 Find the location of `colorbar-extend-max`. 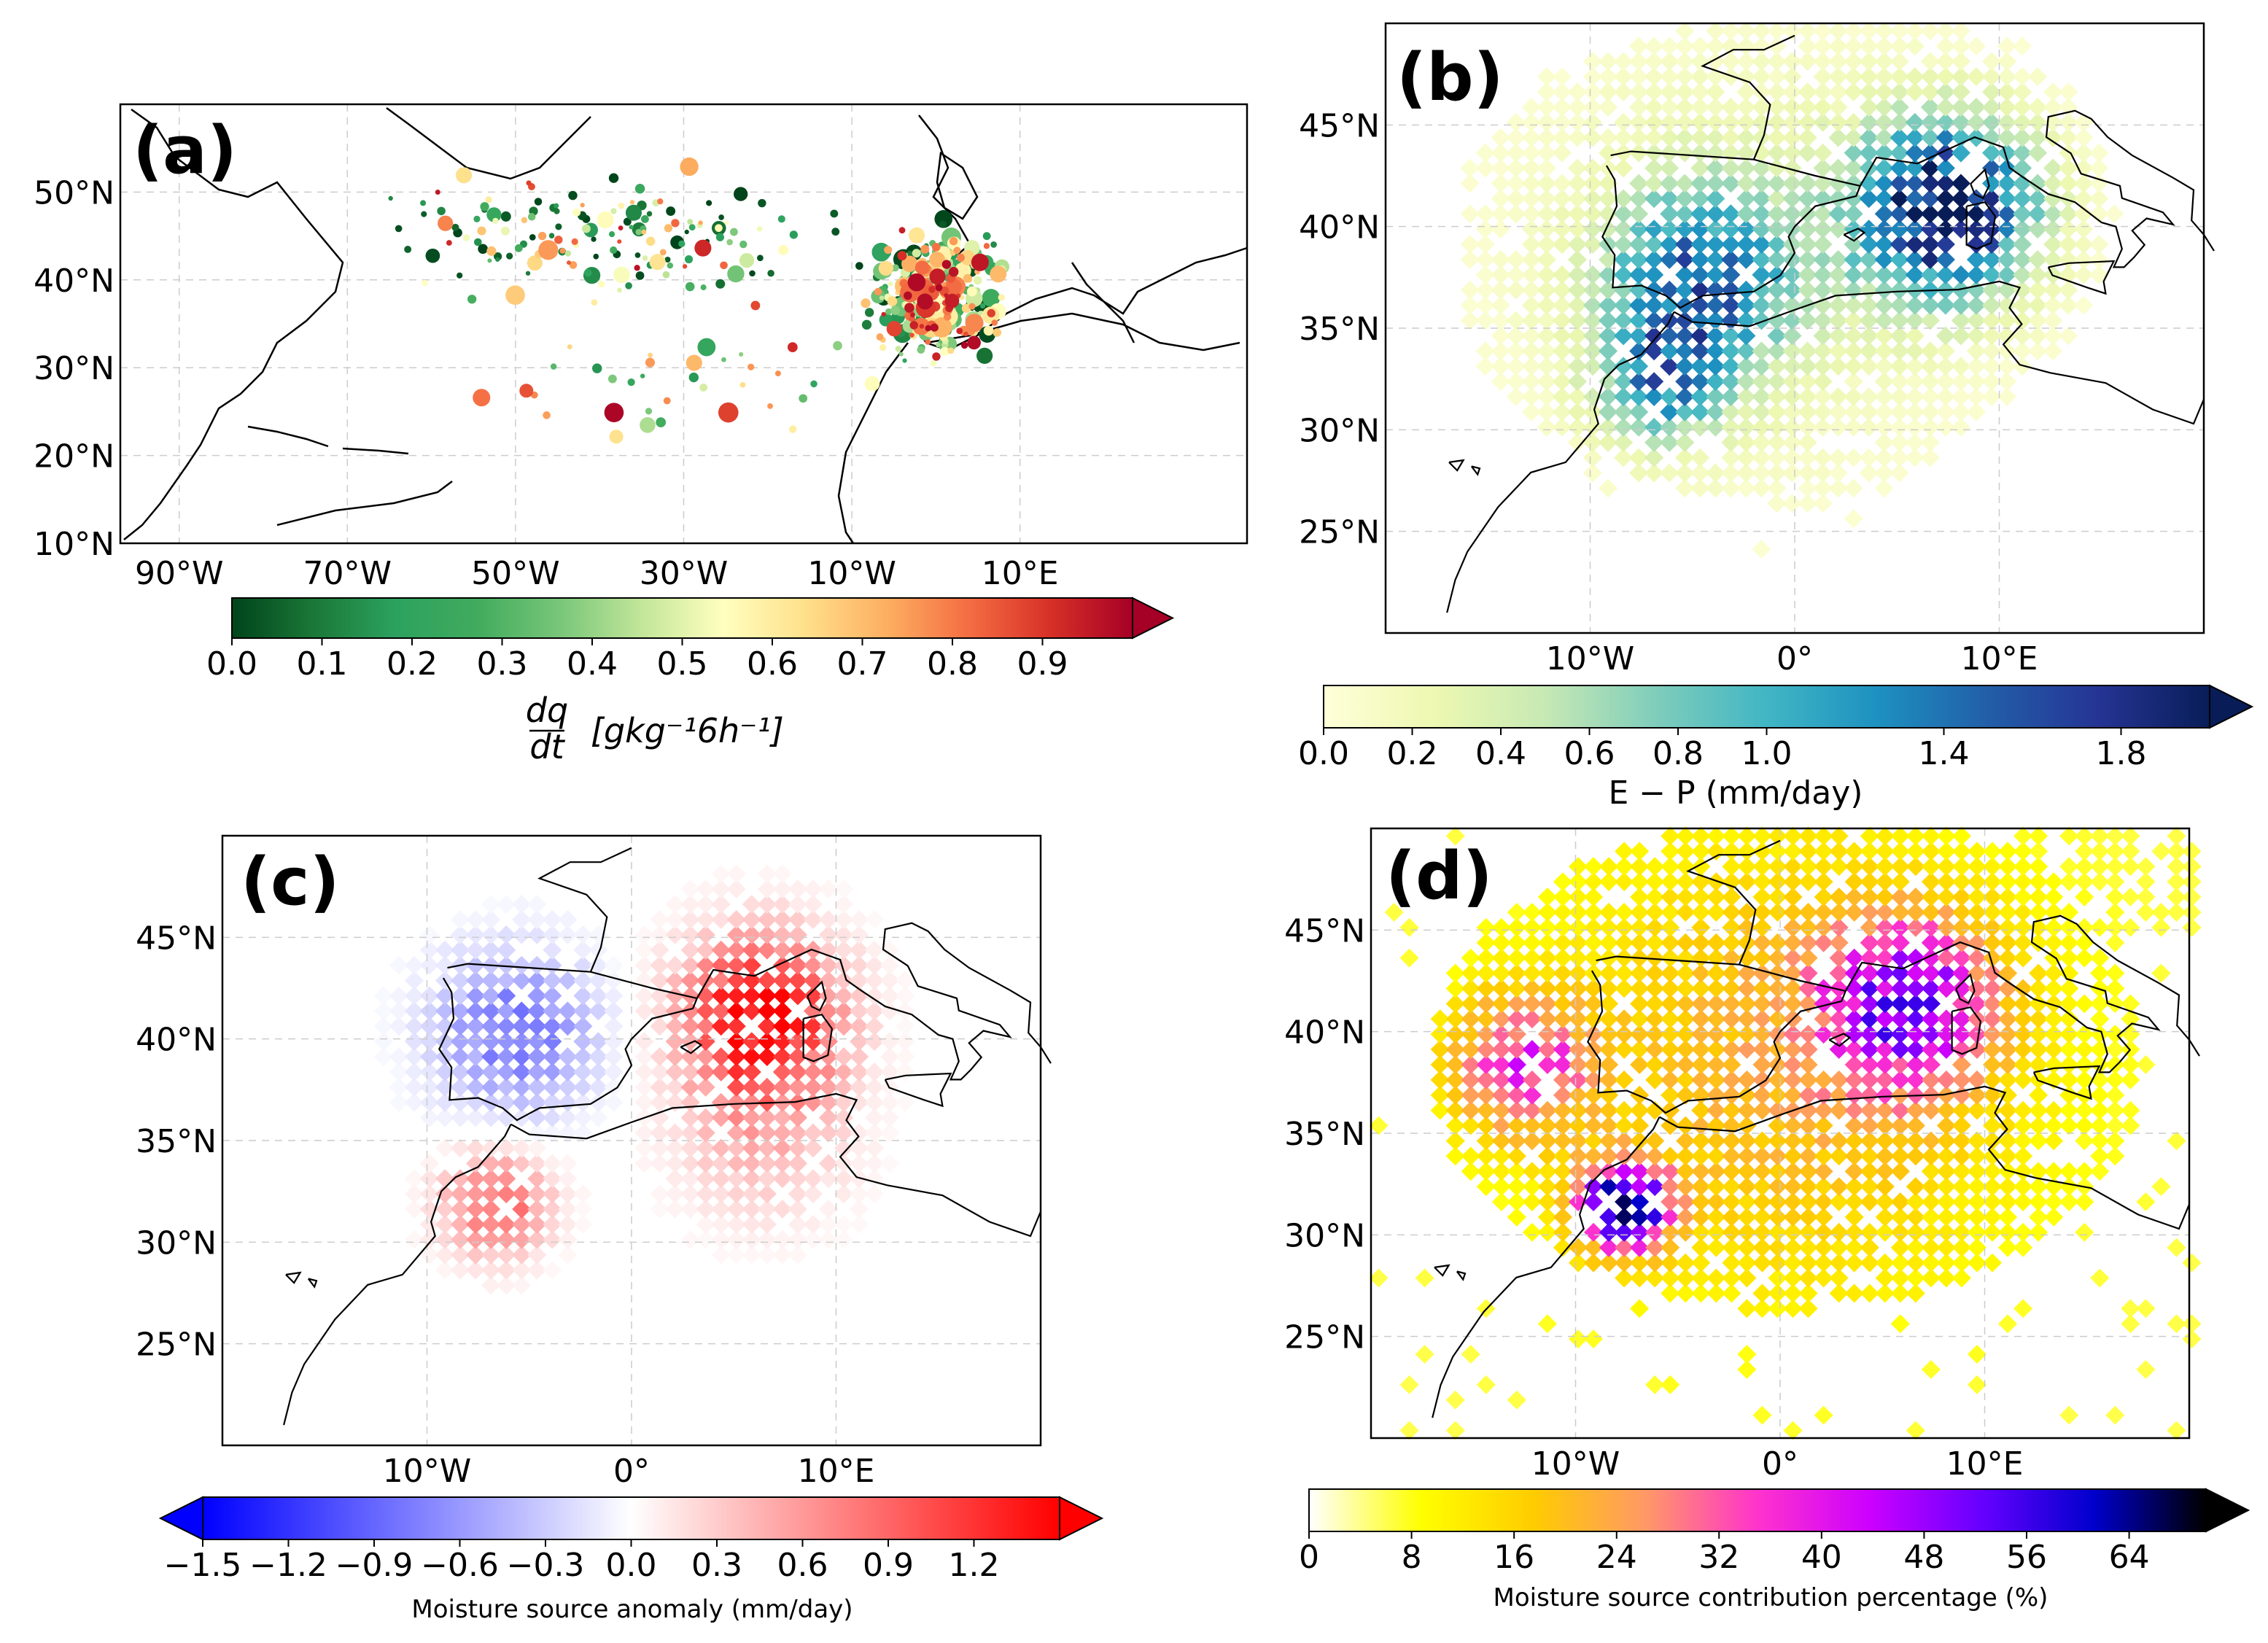

colorbar-extend-max is located at coordinates (1153, 618).